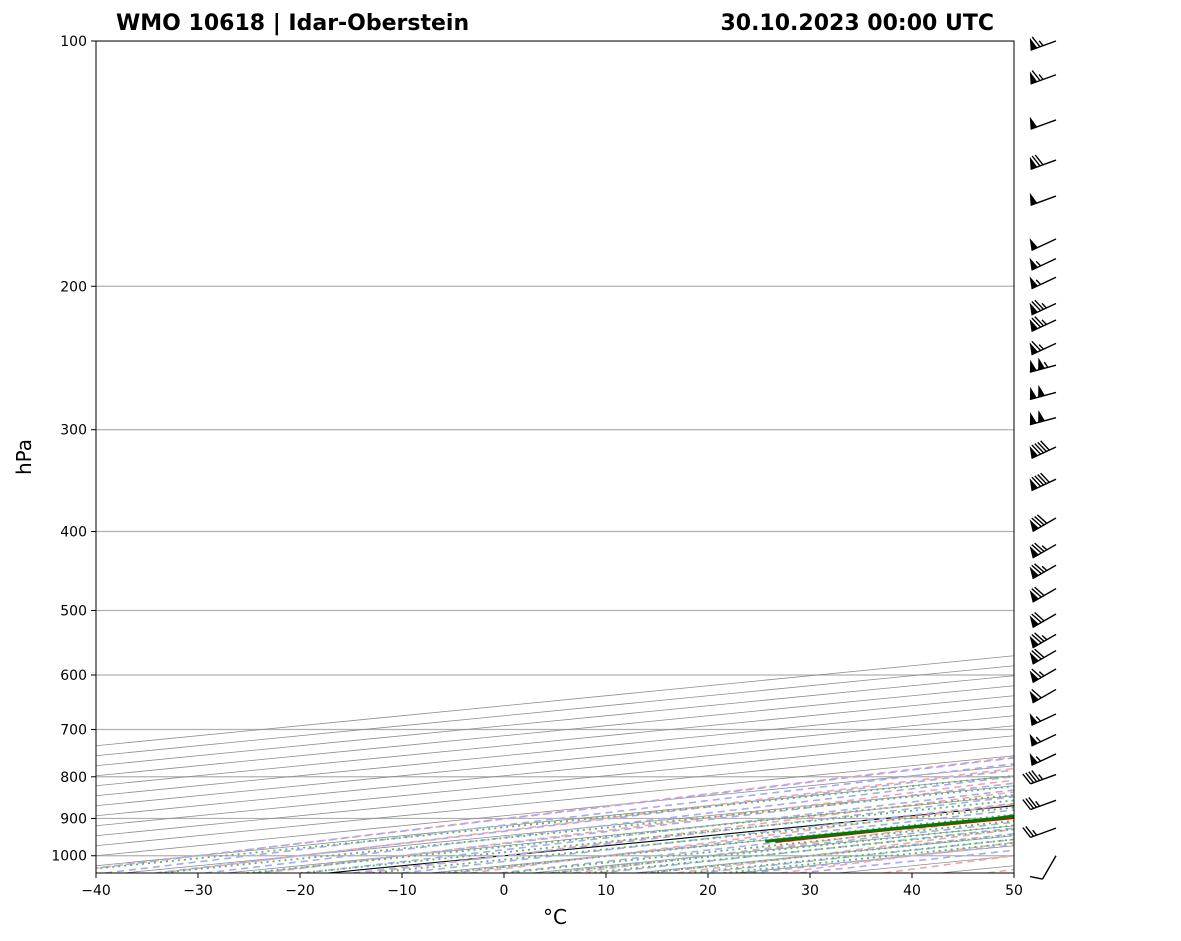  I want to click on title-datetime: 30.10.2023 00:00 UTC, so click(857, 23).